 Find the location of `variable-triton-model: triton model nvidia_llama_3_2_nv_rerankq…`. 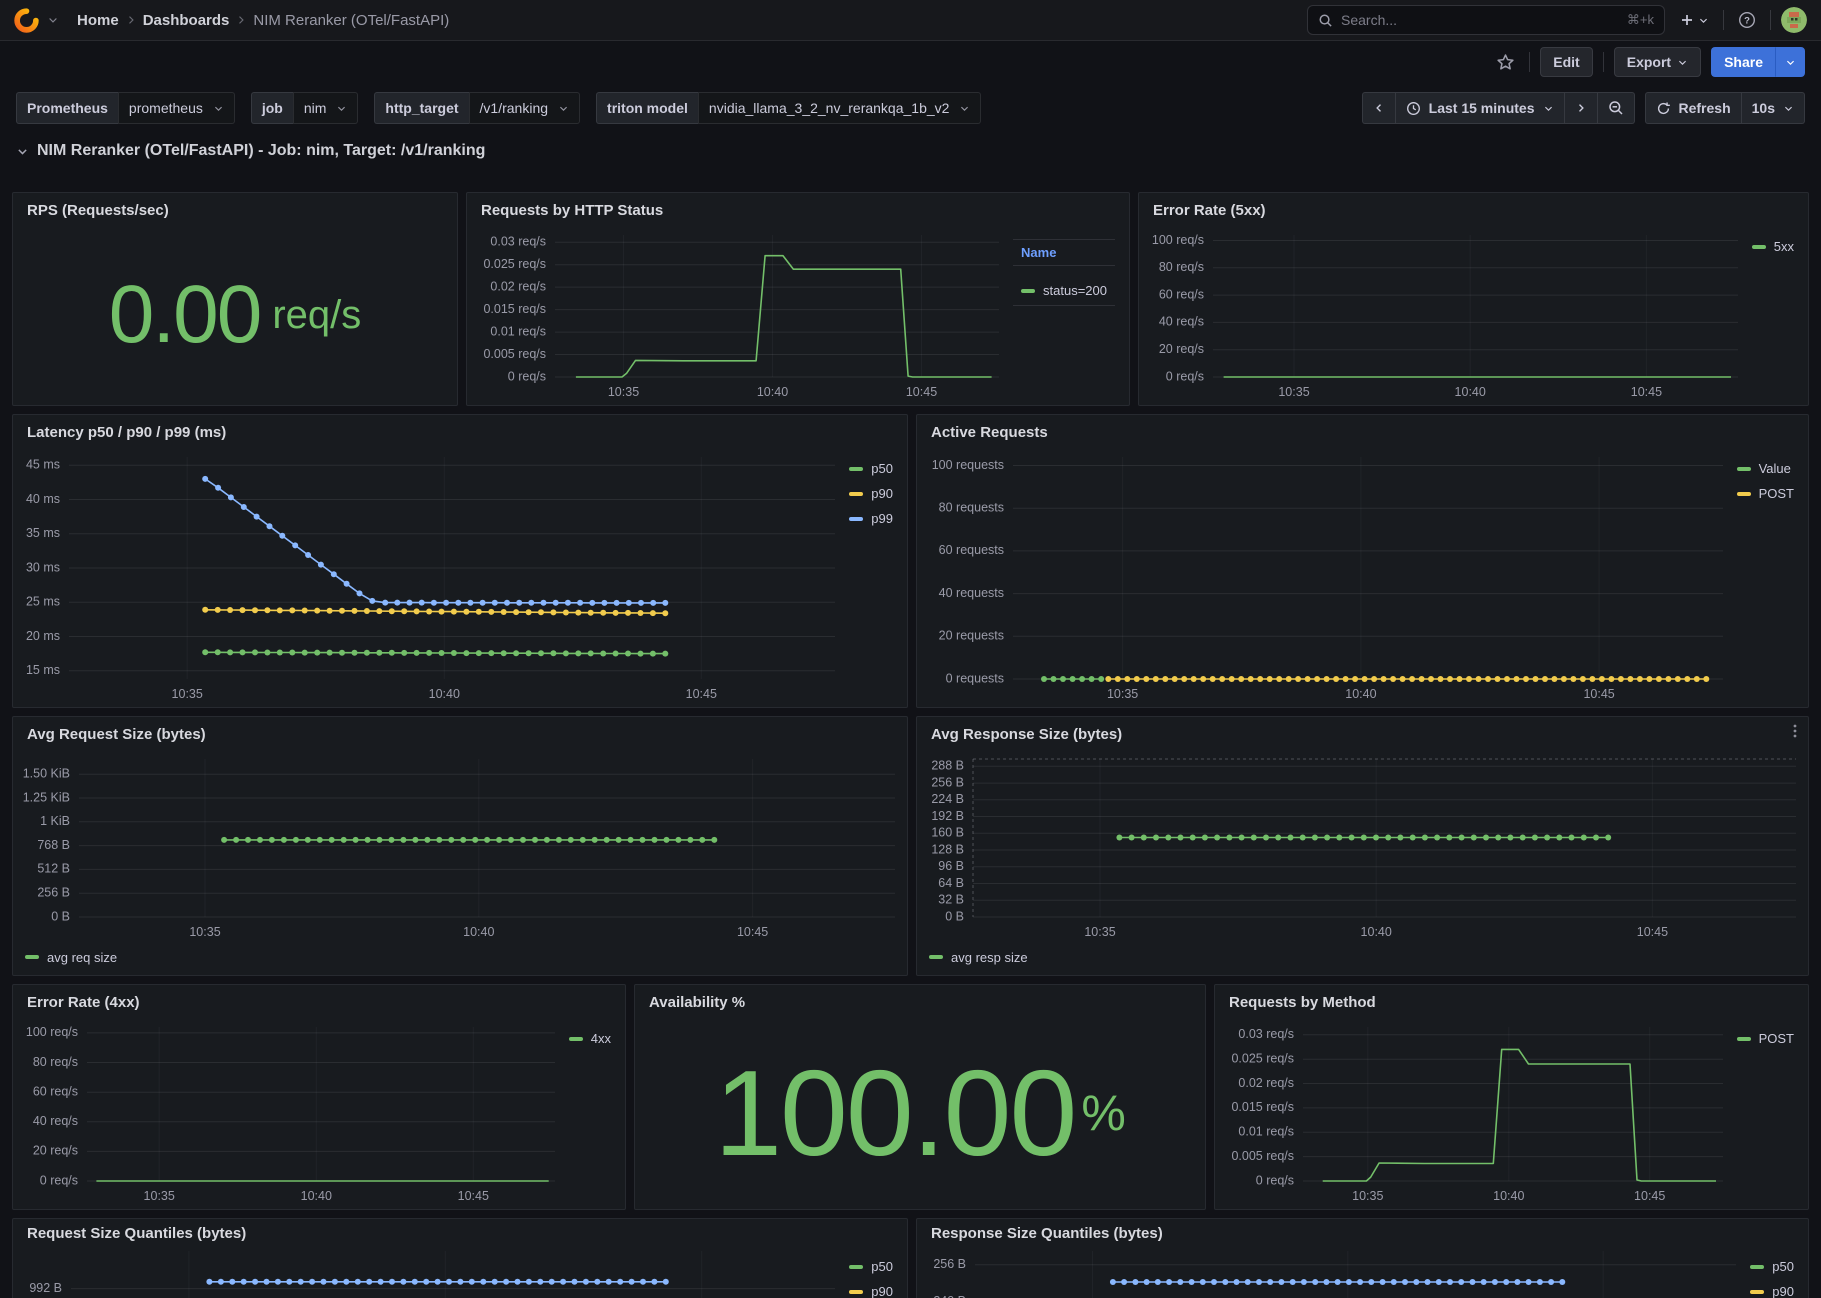

variable-triton-model: triton model nvidia_llama_3_2_nv_rerankq… is located at coordinates (789, 108).